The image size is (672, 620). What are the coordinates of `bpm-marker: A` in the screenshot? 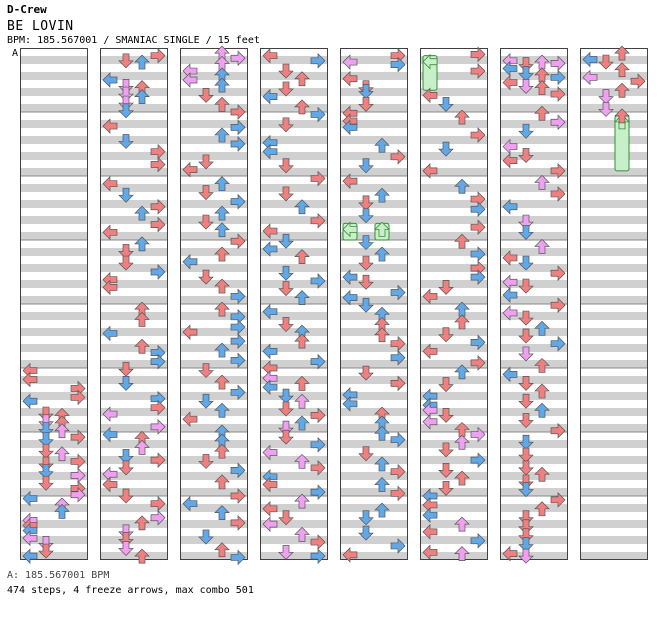 It's located at (15, 53).